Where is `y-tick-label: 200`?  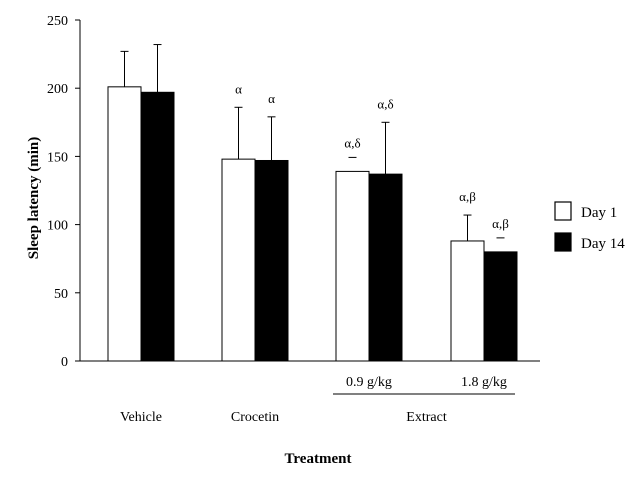 y-tick-label: 200 is located at coordinates (57, 89).